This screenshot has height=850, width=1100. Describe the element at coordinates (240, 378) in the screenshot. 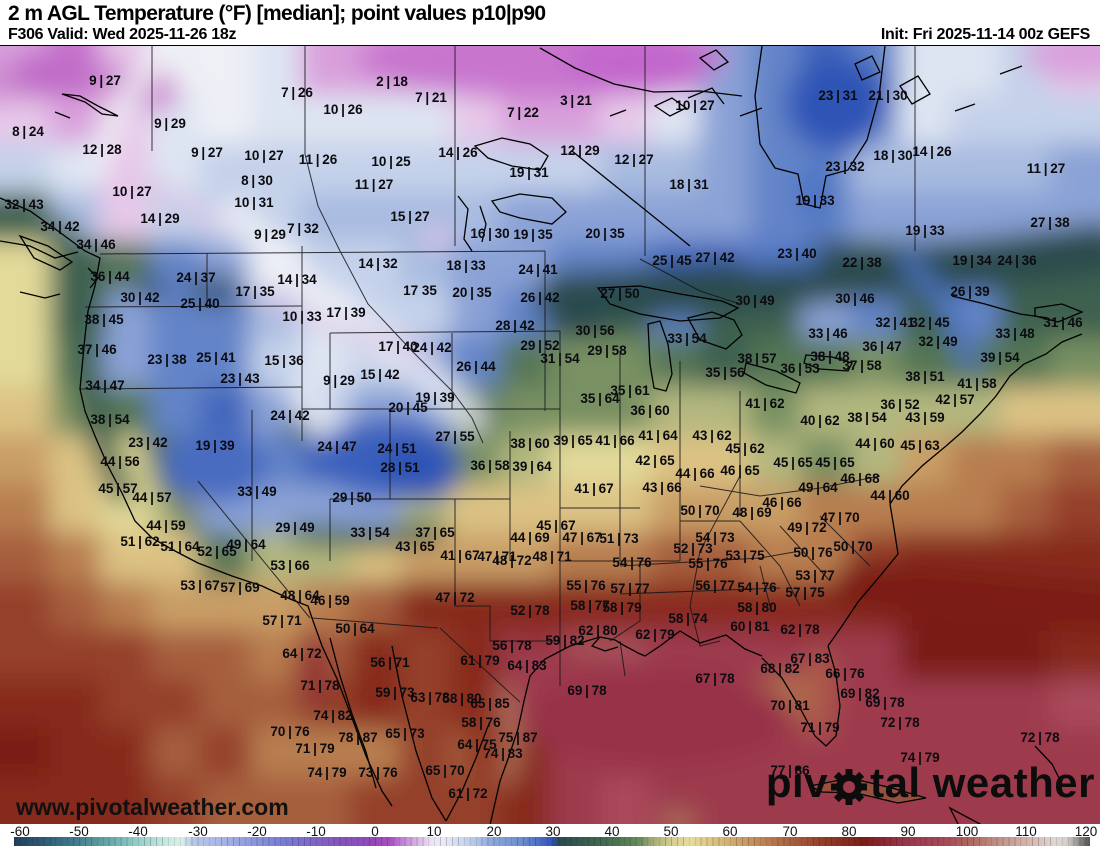

I see `svg-text: 23 | 43` at that location.